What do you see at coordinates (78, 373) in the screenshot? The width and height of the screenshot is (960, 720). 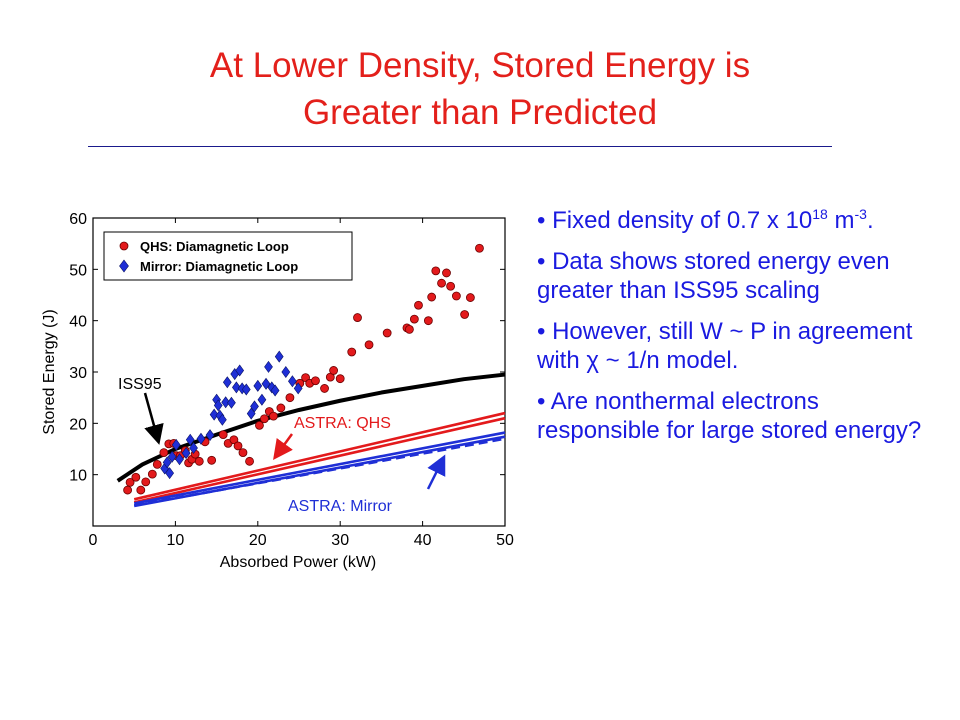 I see `y-tick-label: 30` at bounding box center [78, 373].